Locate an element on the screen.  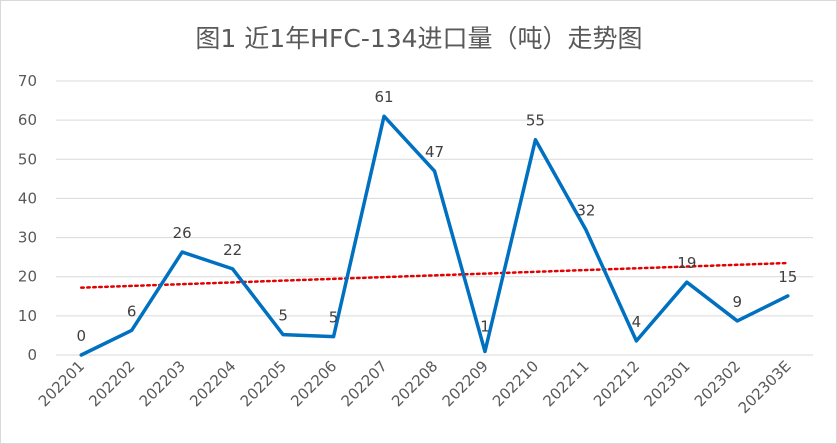
y-axis: 0 10 20 30 40 50 60 70 is located at coordinates (27, 218).